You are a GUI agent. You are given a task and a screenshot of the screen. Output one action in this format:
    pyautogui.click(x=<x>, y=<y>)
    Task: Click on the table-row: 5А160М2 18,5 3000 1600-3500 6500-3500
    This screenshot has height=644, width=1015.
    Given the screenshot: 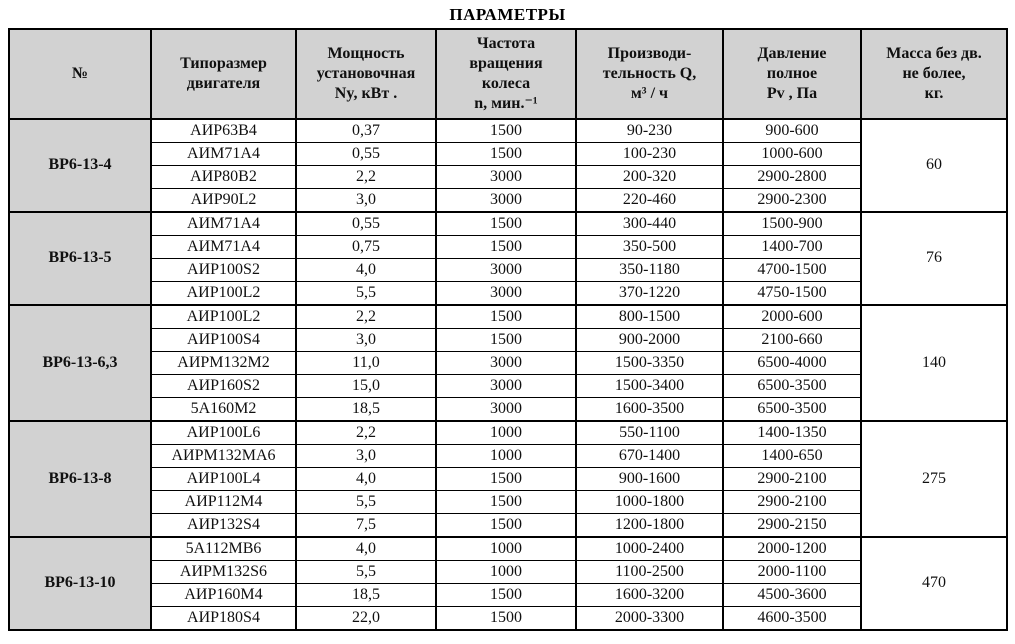 What is the action you would take?
    pyautogui.click(x=508, y=409)
    